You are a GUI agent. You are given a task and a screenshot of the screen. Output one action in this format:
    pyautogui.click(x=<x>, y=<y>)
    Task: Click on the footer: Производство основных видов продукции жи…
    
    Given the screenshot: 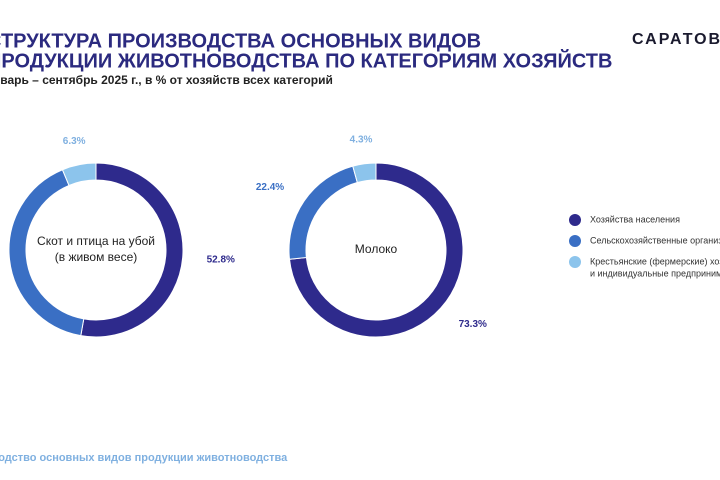 What is the action you would take?
    pyautogui.click(x=144, y=458)
    